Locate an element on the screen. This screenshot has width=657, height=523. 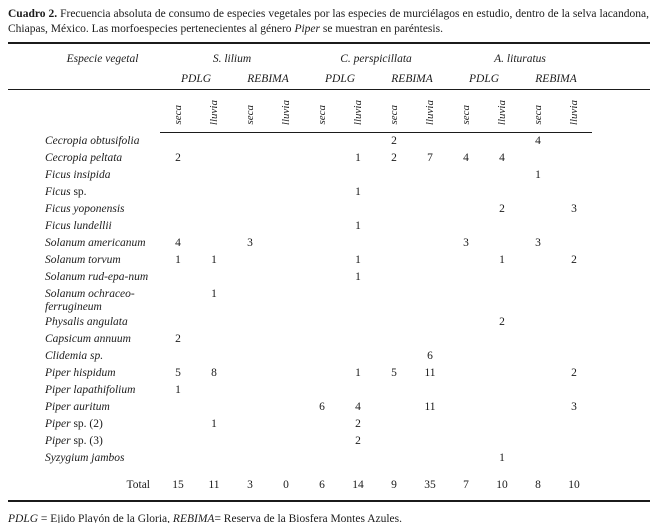
caption-text-after: se muestran en paréntesis. is located at coordinates (381, 29).